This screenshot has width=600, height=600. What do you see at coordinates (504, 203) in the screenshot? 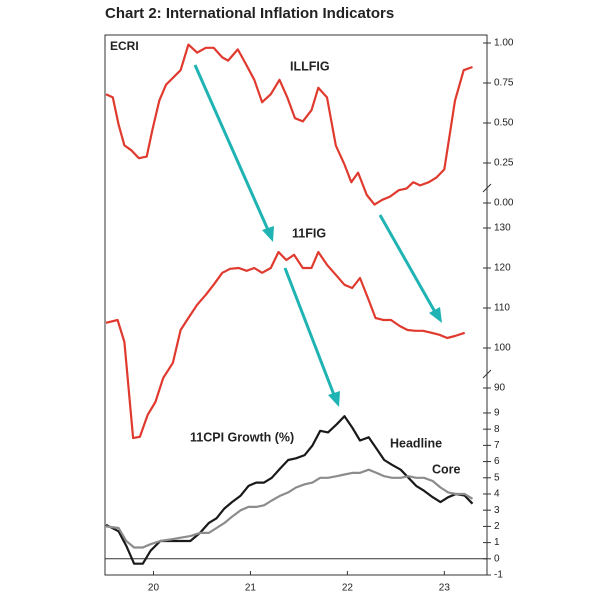
I see `y-tick-label: 0.00` at bounding box center [504, 203].